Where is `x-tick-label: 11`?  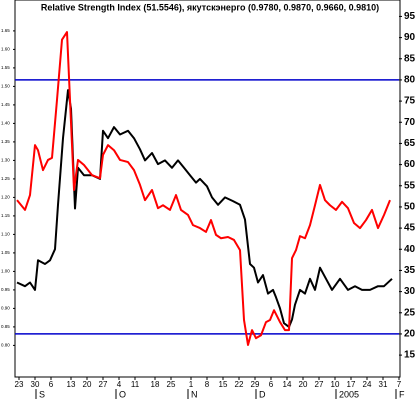 x-tick-label: 11 is located at coordinates (135, 384).